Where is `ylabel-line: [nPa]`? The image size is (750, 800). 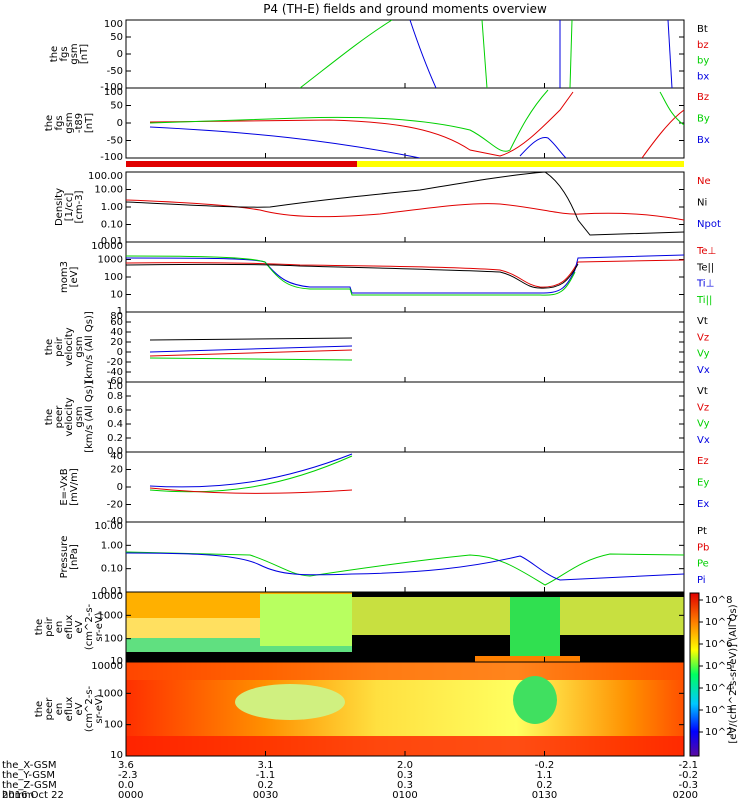
ylabel-line: [nPa] is located at coordinates (74, 557).